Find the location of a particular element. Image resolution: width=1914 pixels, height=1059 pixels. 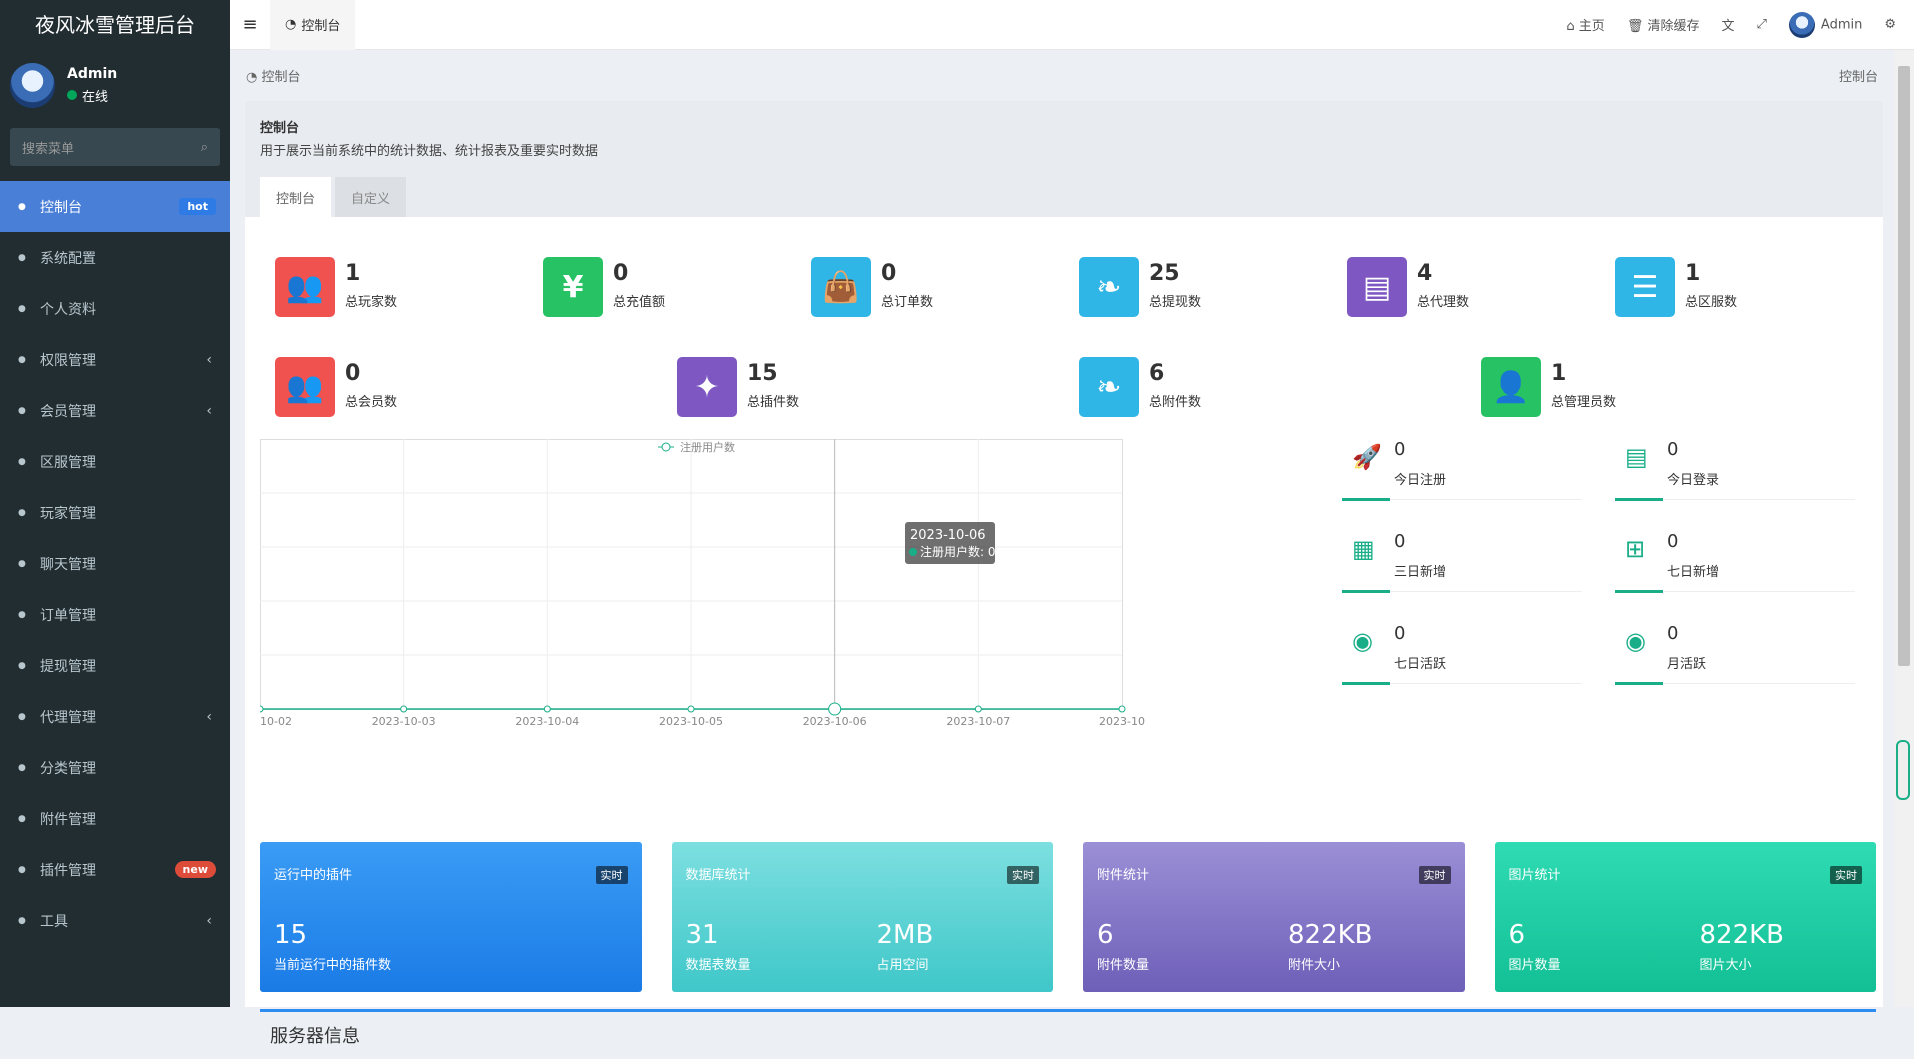

sidebar-item-11: ● 分类管理 is located at coordinates (115, 767).